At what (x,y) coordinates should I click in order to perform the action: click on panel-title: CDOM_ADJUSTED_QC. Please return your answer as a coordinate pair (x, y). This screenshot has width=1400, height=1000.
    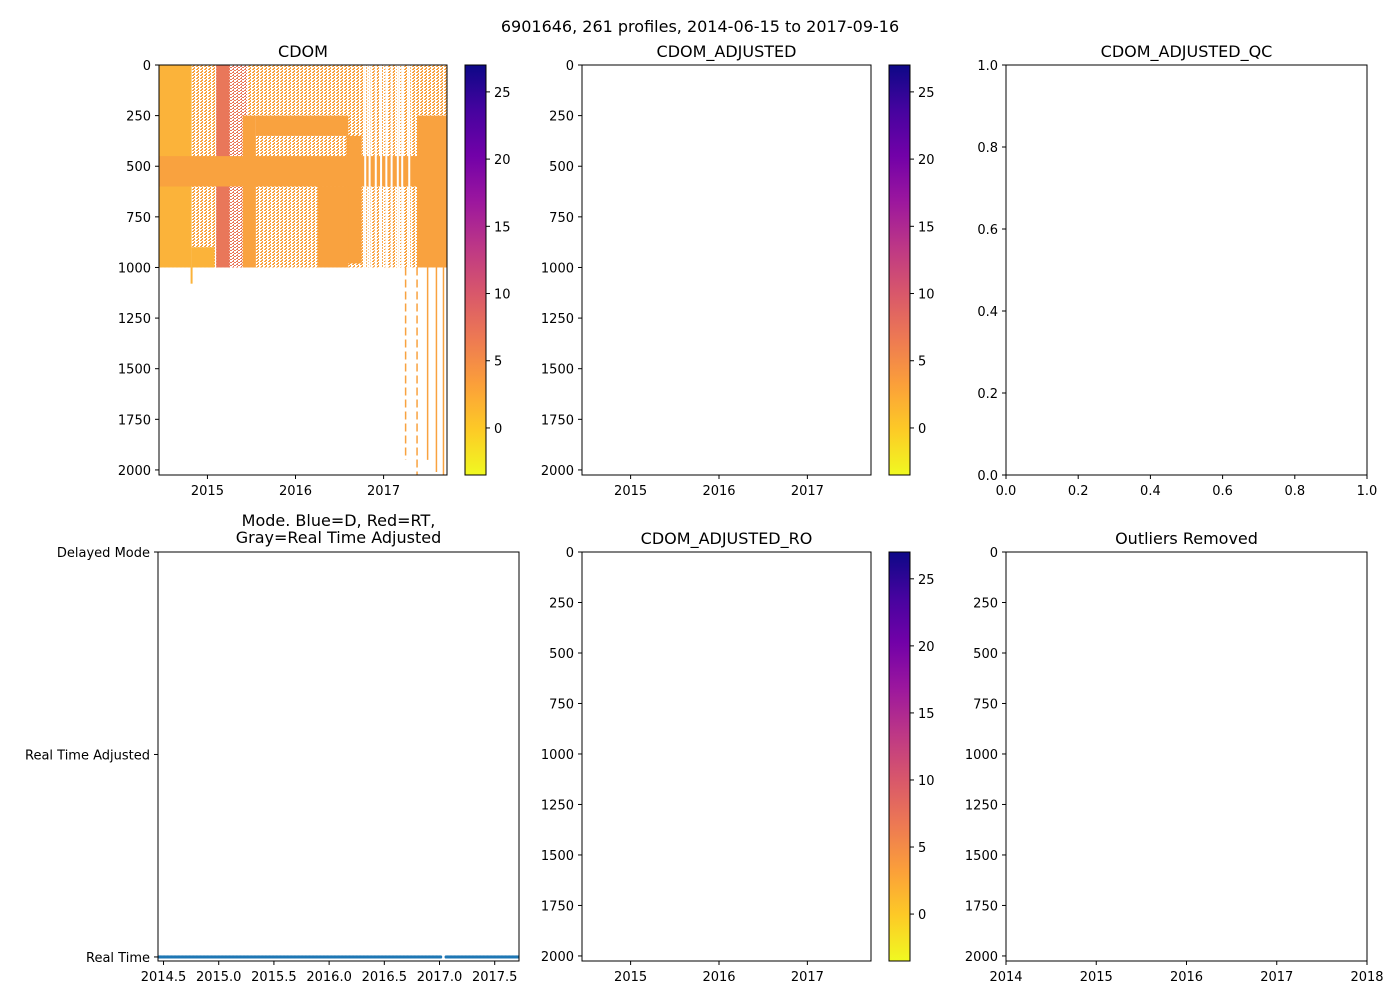
    Looking at the image, I should click on (1187, 52).